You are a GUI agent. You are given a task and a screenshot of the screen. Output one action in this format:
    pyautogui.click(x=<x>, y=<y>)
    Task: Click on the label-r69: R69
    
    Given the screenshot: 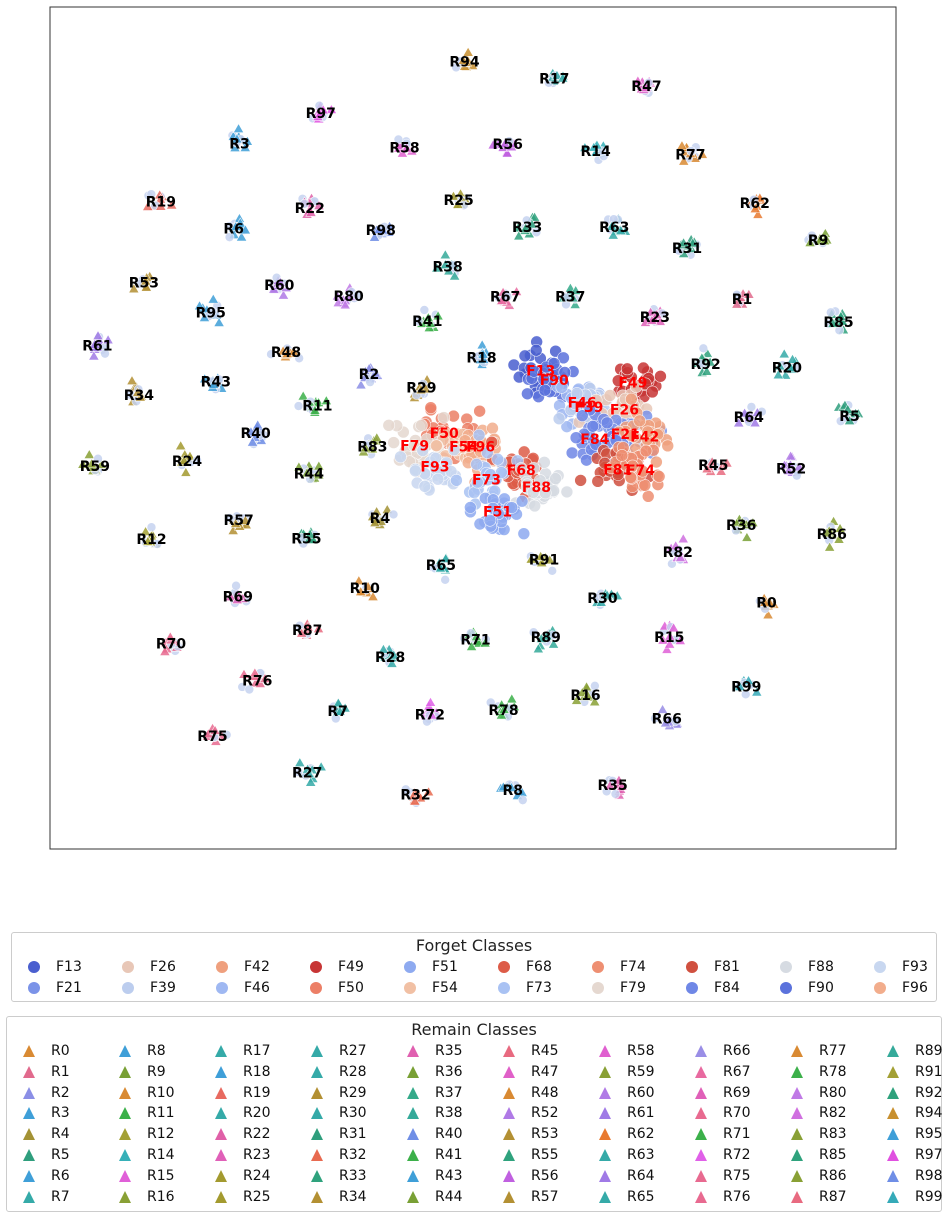 What is the action you would take?
    pyautogui.click(x=238, y=597)
    